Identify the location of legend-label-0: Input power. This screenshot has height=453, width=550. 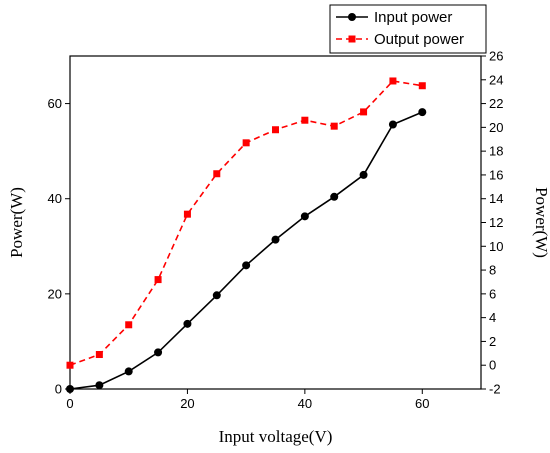
(413, 17).